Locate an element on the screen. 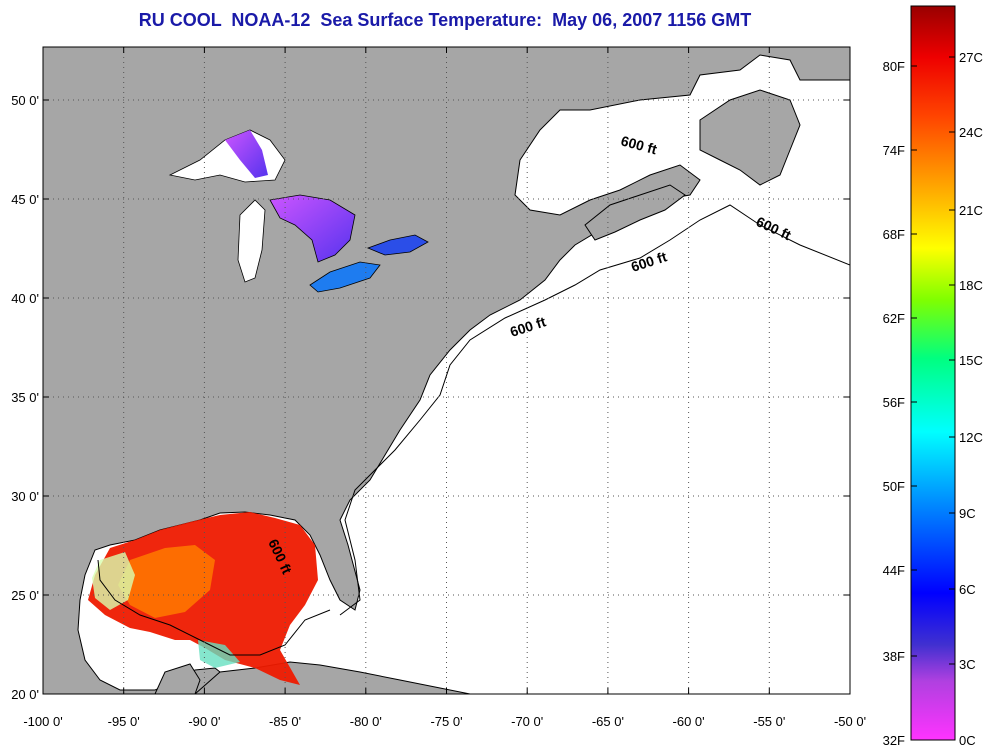 This screenshot has width=984, height=754. lon-tick-label: -70 0' is located at coordinates (527, 721).